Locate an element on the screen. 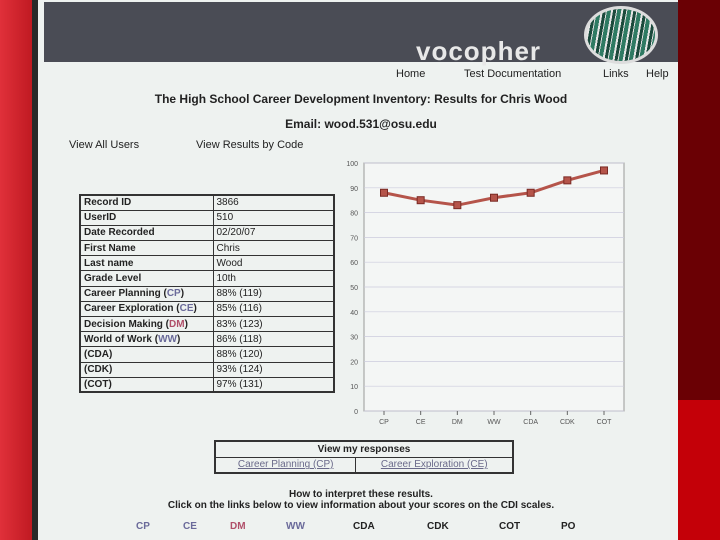  record-value: 85% (116) is located at coordinates (273, 309).